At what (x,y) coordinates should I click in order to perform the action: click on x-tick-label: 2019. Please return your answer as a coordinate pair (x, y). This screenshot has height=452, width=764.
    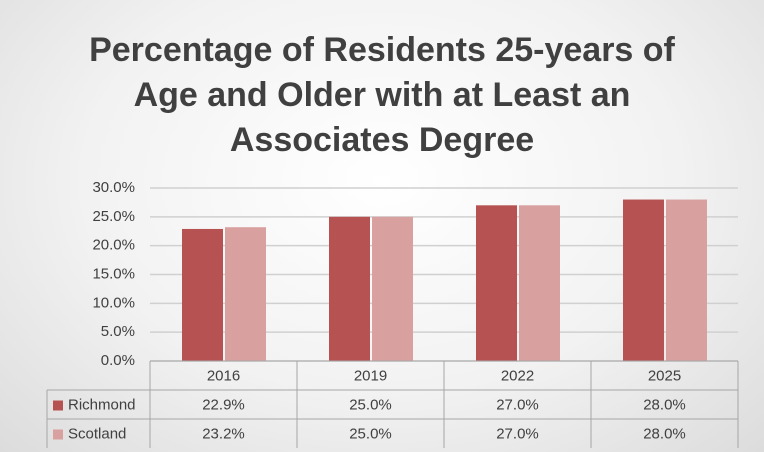
    Looking at the image, I should click on (370, 375).